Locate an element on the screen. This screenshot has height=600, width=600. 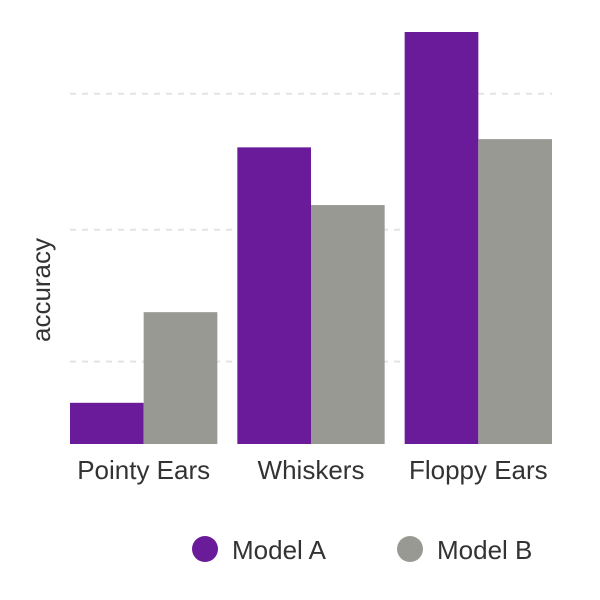
bar-model-b-floppy-ears is located at coordinates (515, 291).